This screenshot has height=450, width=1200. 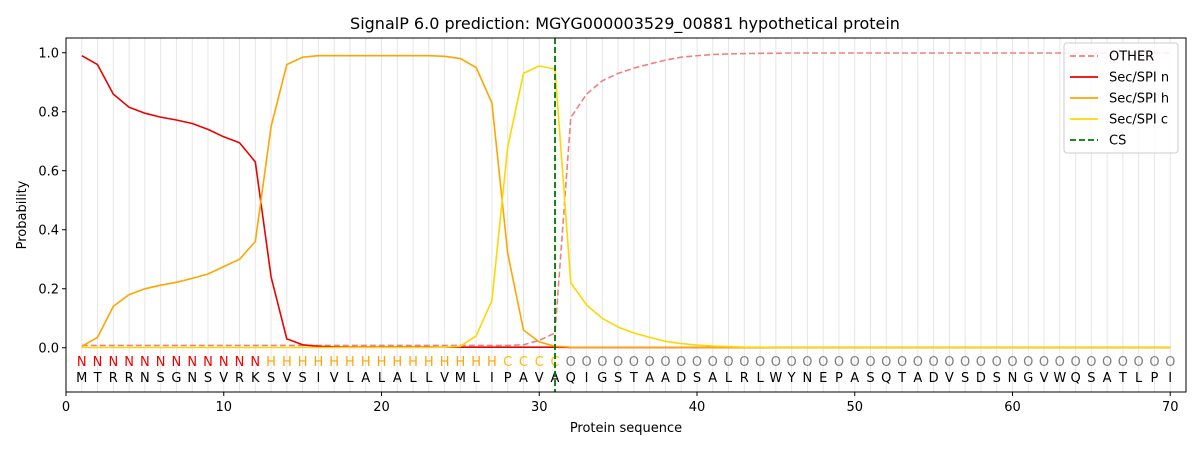 What do you see at coordinates (854, 407) in the screenshot?
I see `x-tick-label: 50` at bounding box center [854, 407].